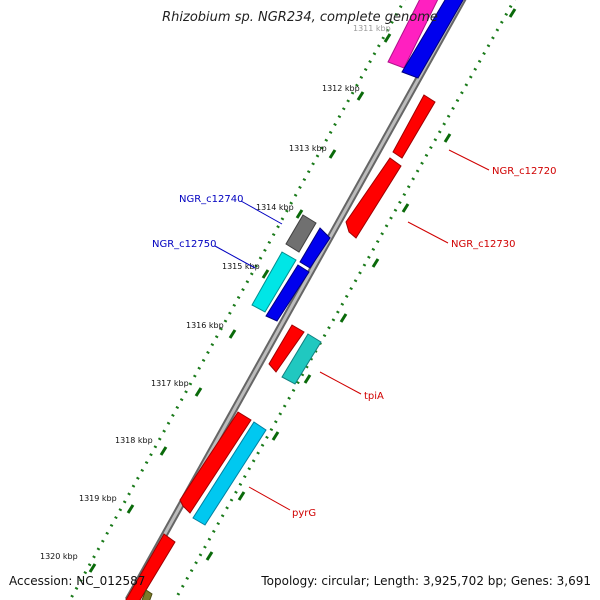 The image size is (600, 600). I want to click on tick-label-1316: 1316 kbp, so click(205, 325).